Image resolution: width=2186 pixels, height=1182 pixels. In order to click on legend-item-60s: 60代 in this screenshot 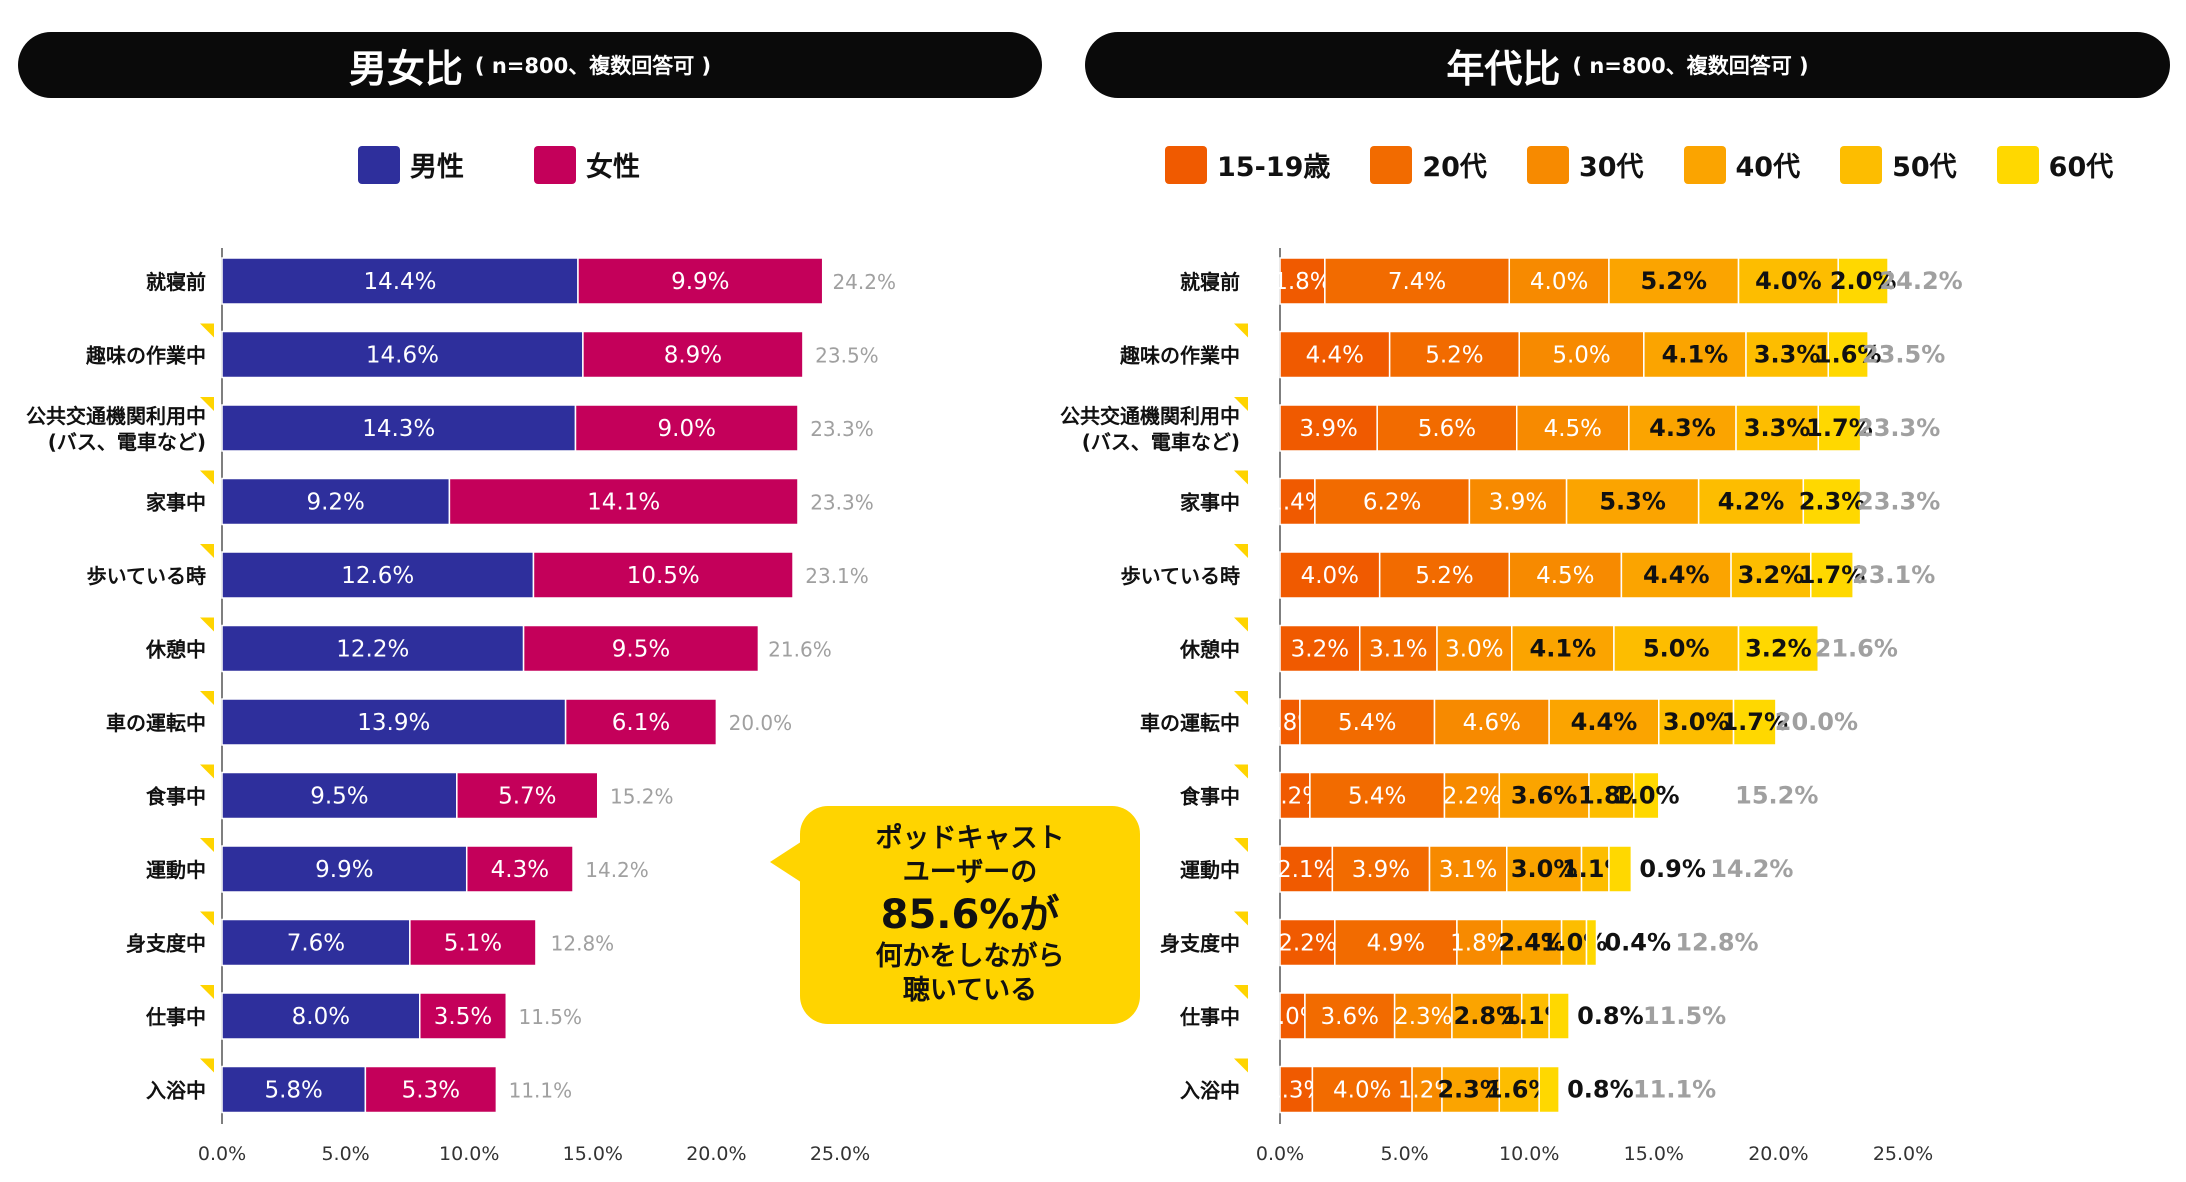, I will do `click(2054, 164)`.